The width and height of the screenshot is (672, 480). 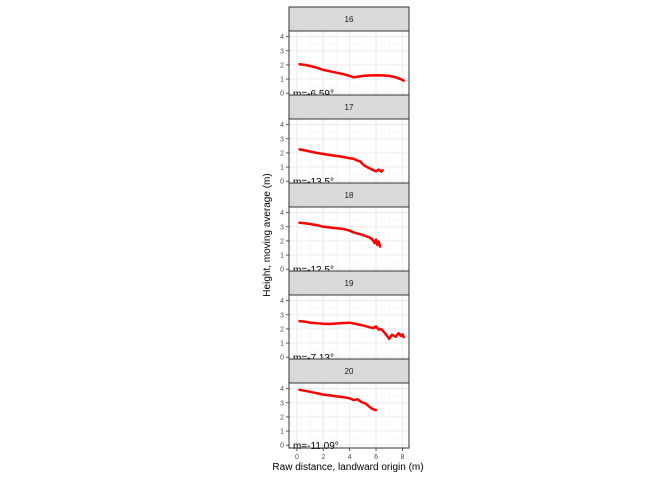 I want to click on x-tick-label: 6, so click(x=376, y=457).